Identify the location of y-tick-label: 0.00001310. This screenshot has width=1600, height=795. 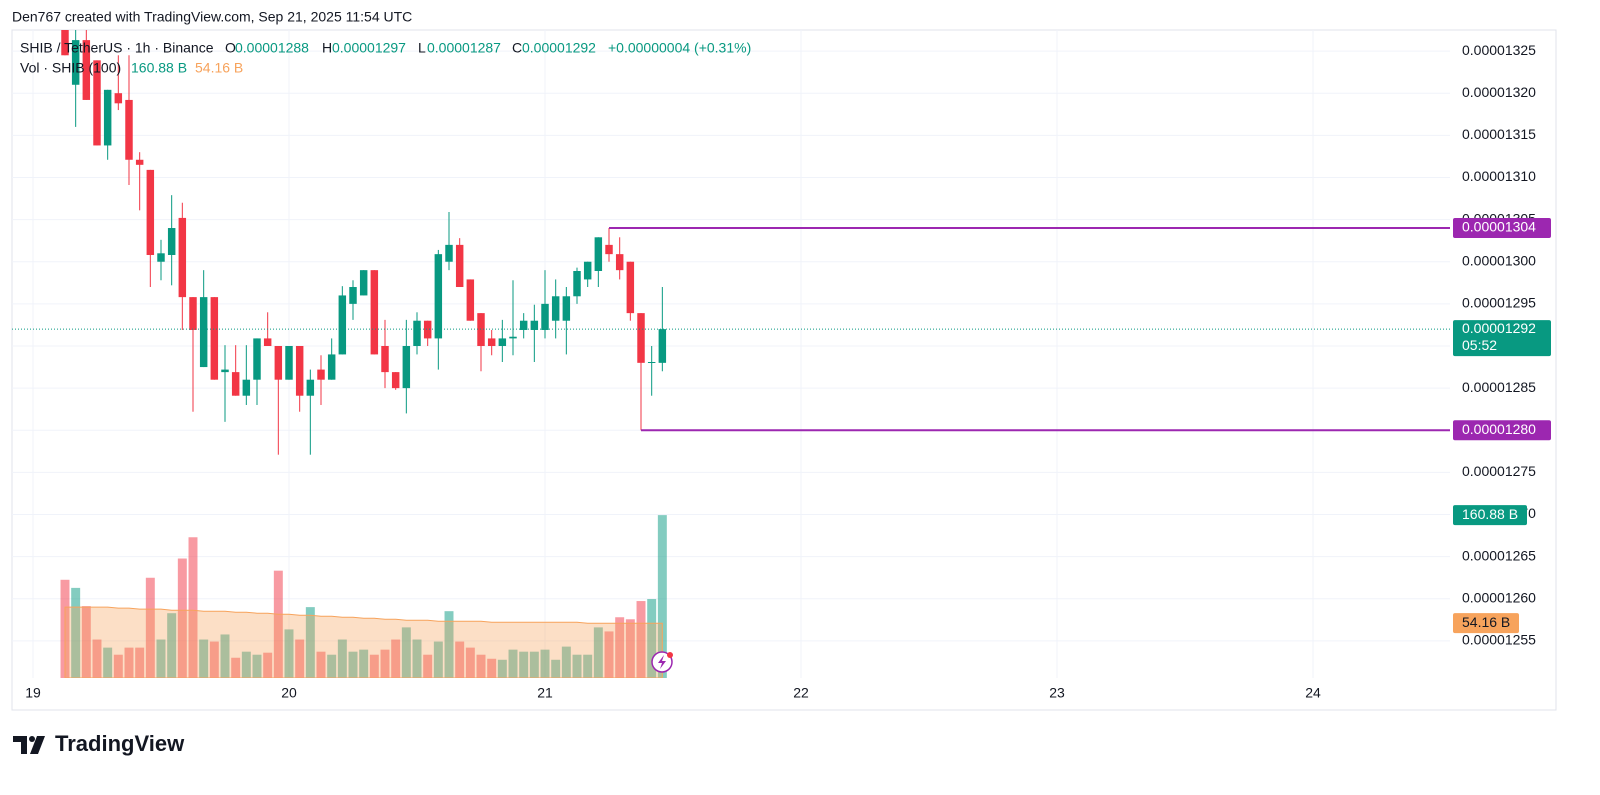
(1499, 176).